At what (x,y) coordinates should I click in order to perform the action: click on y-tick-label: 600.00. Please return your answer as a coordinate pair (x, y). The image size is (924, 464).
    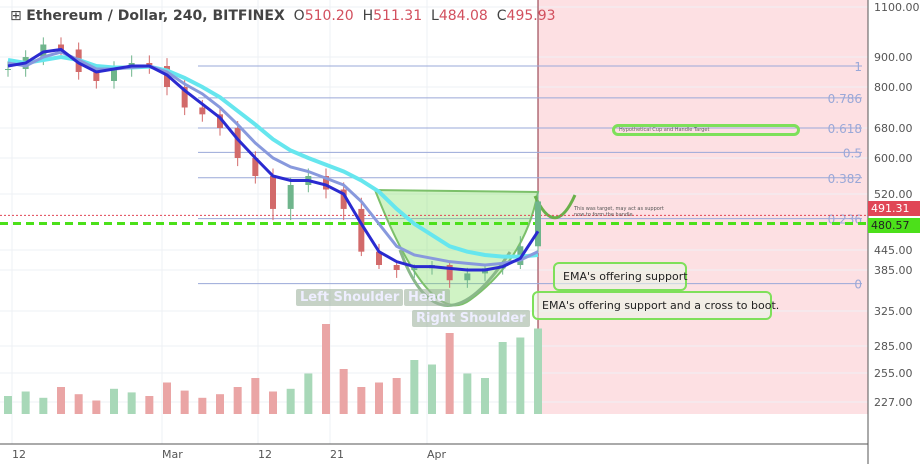
    Looking at the image, I should click on (893, 158).